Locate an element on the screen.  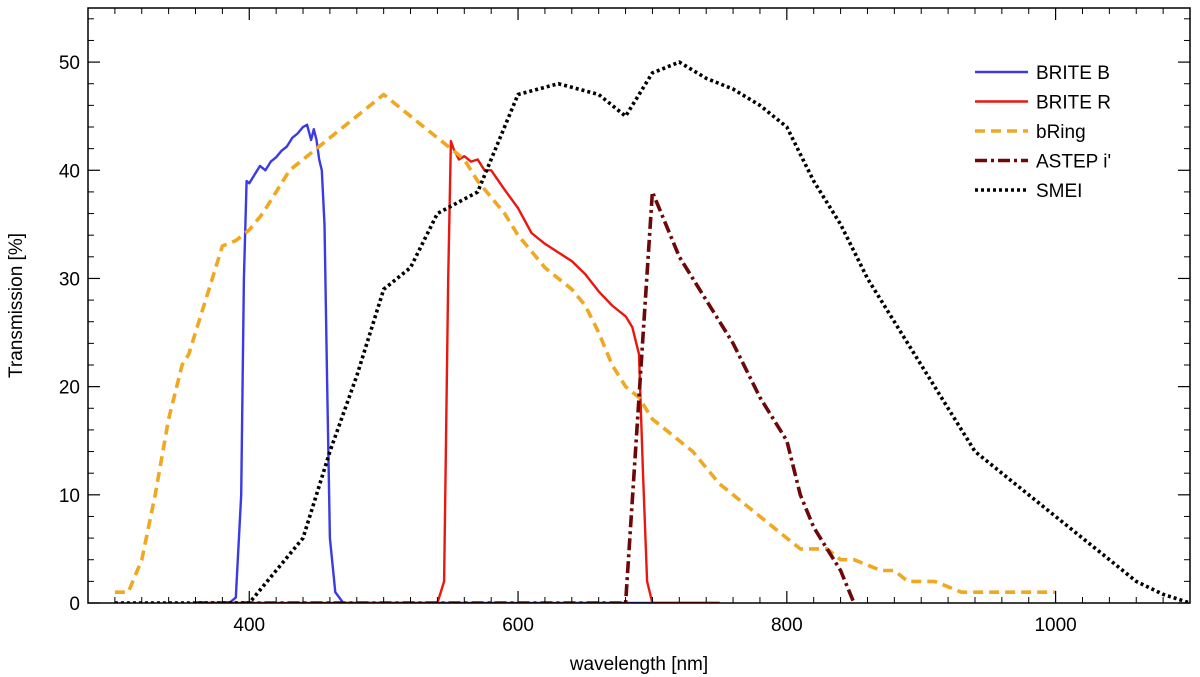
y-tick-label: 50 is located at coordinates (69, 63).